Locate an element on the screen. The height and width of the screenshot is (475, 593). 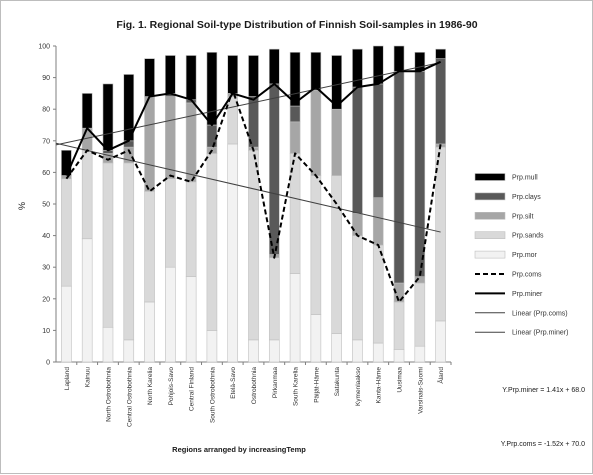
trendline-linear-prp-coms is located at coordinates (248, 187).